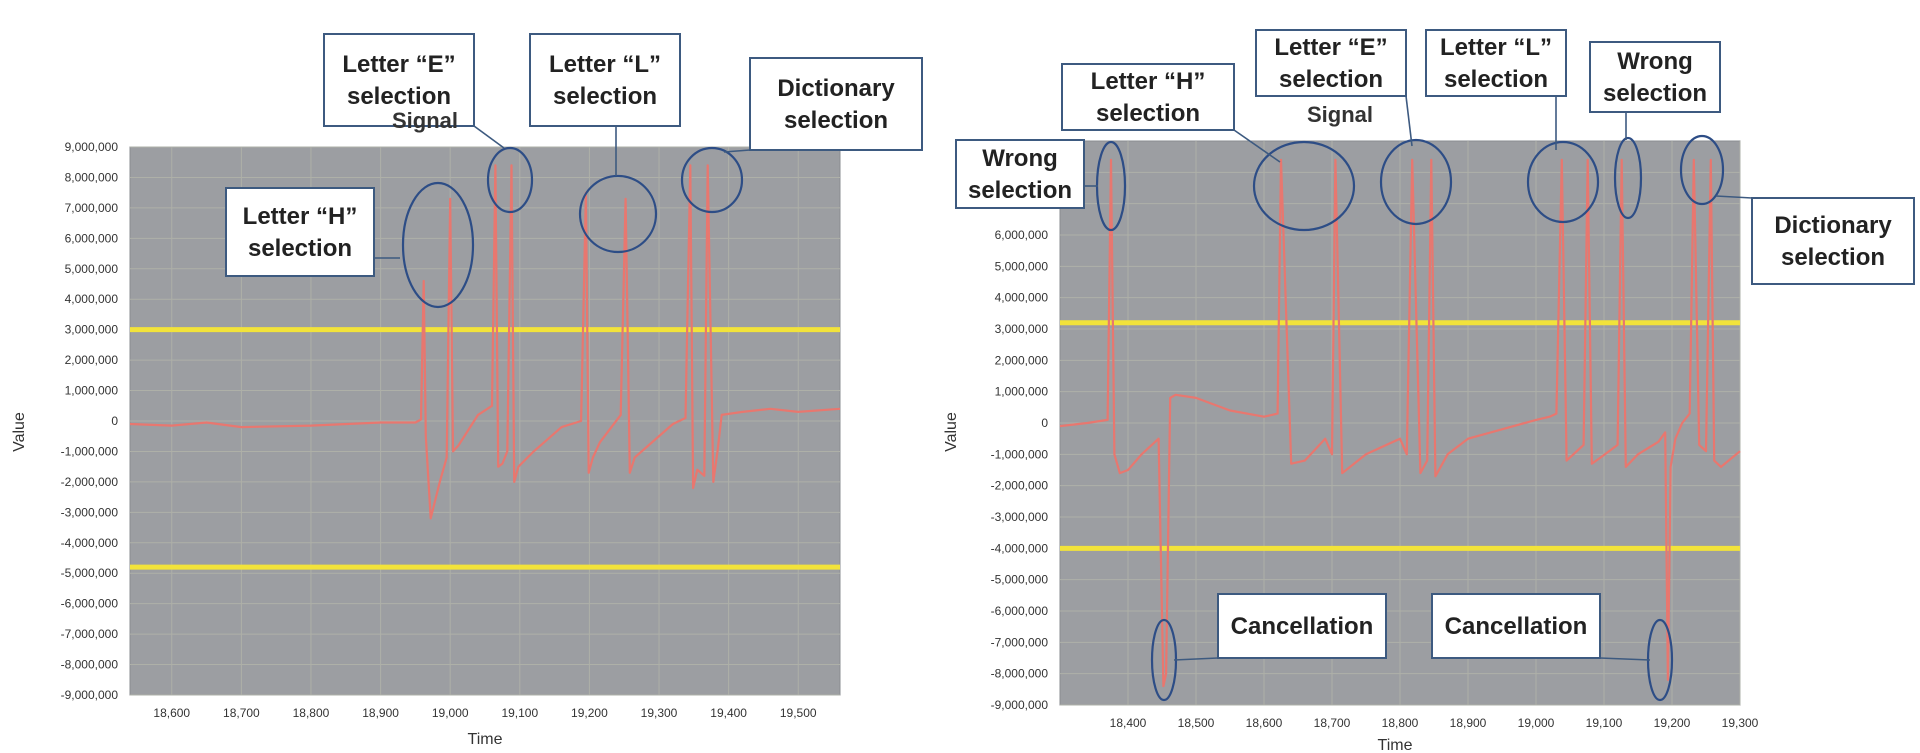  I want to click on y-tick-label: -7,000,000, so click(1020, 642).